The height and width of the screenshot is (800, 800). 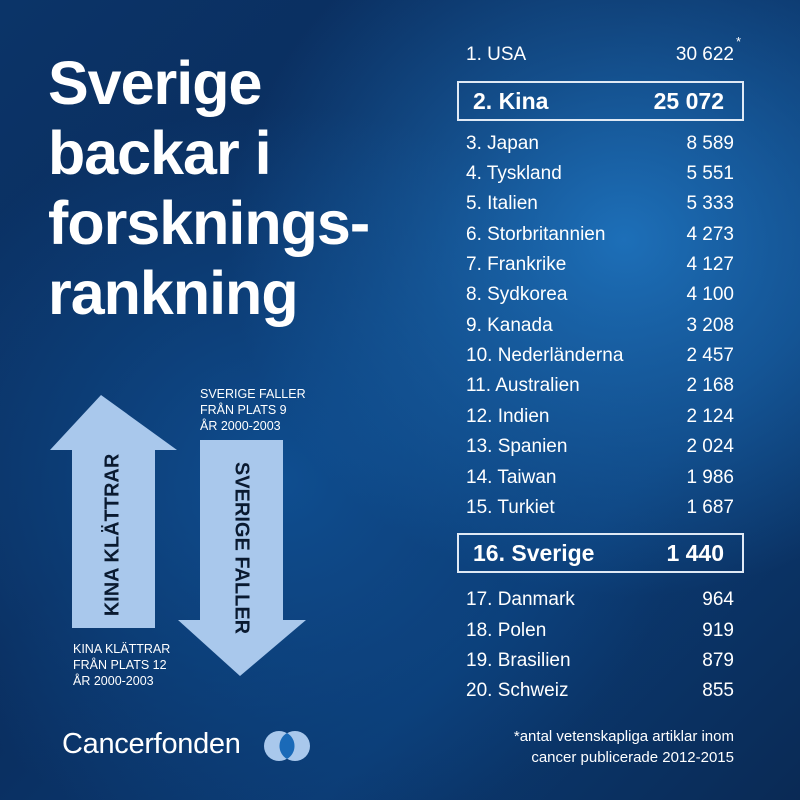 I want to click on country: 1. USA, so click(x=496, y=54).